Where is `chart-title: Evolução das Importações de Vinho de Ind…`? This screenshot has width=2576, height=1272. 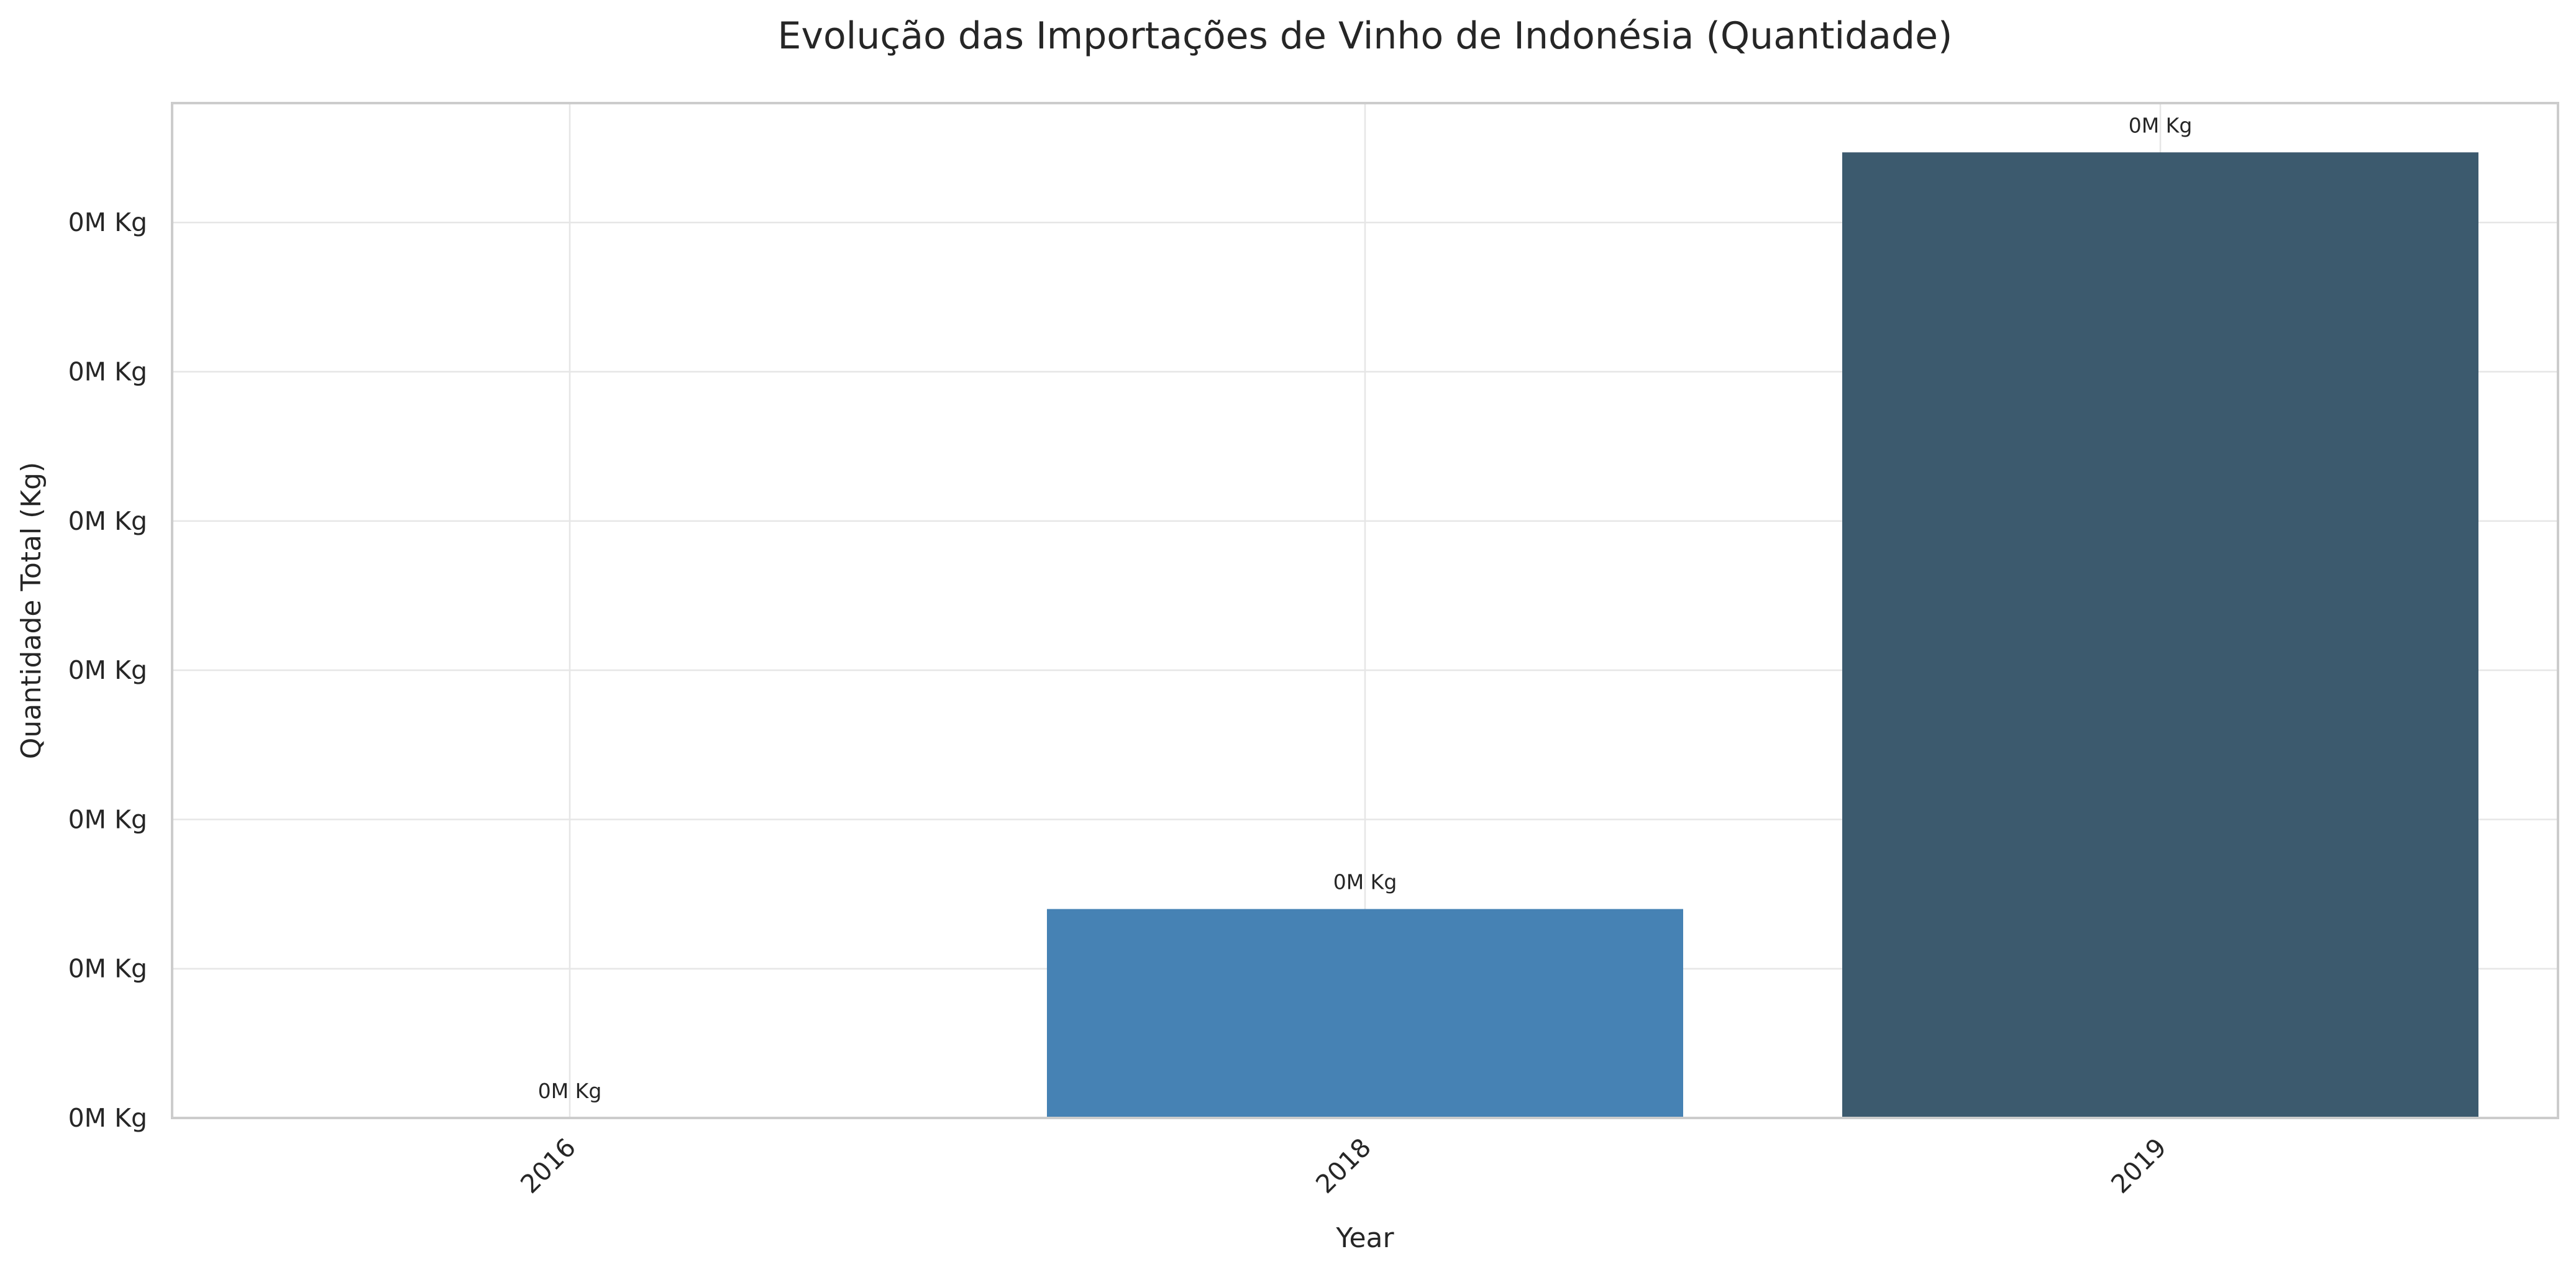
chart-title: Evolução das Importações de Vinho de Ind… is located at coordinates (1365, 36).